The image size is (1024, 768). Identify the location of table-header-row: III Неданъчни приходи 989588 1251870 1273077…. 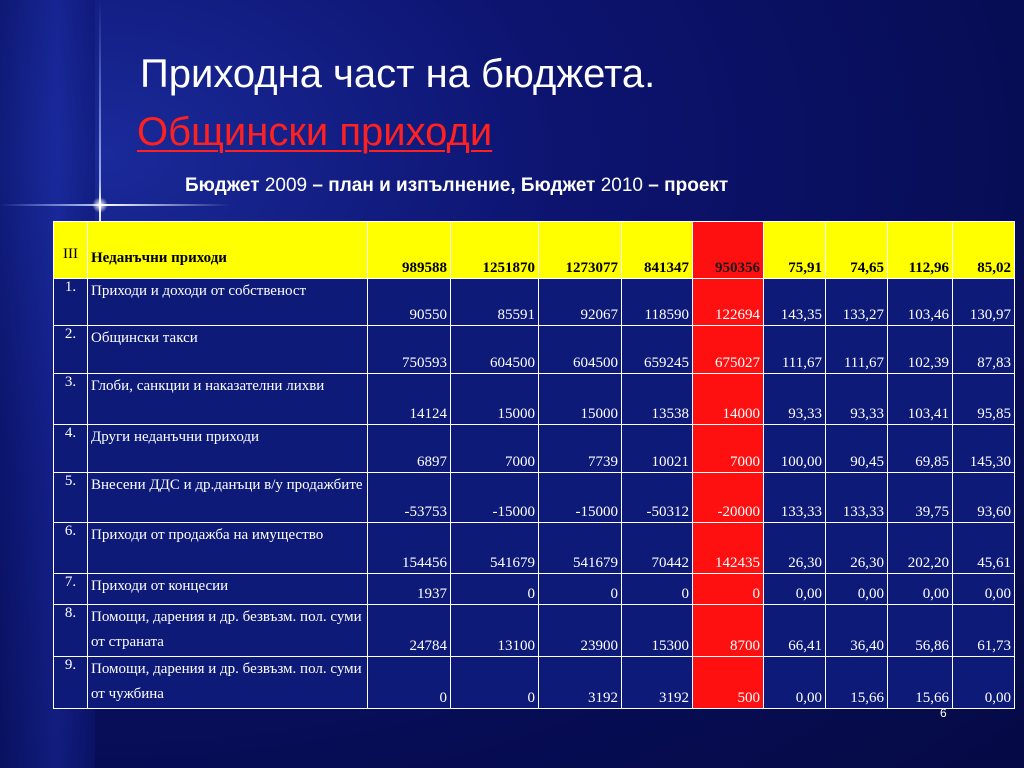
(534, 250).